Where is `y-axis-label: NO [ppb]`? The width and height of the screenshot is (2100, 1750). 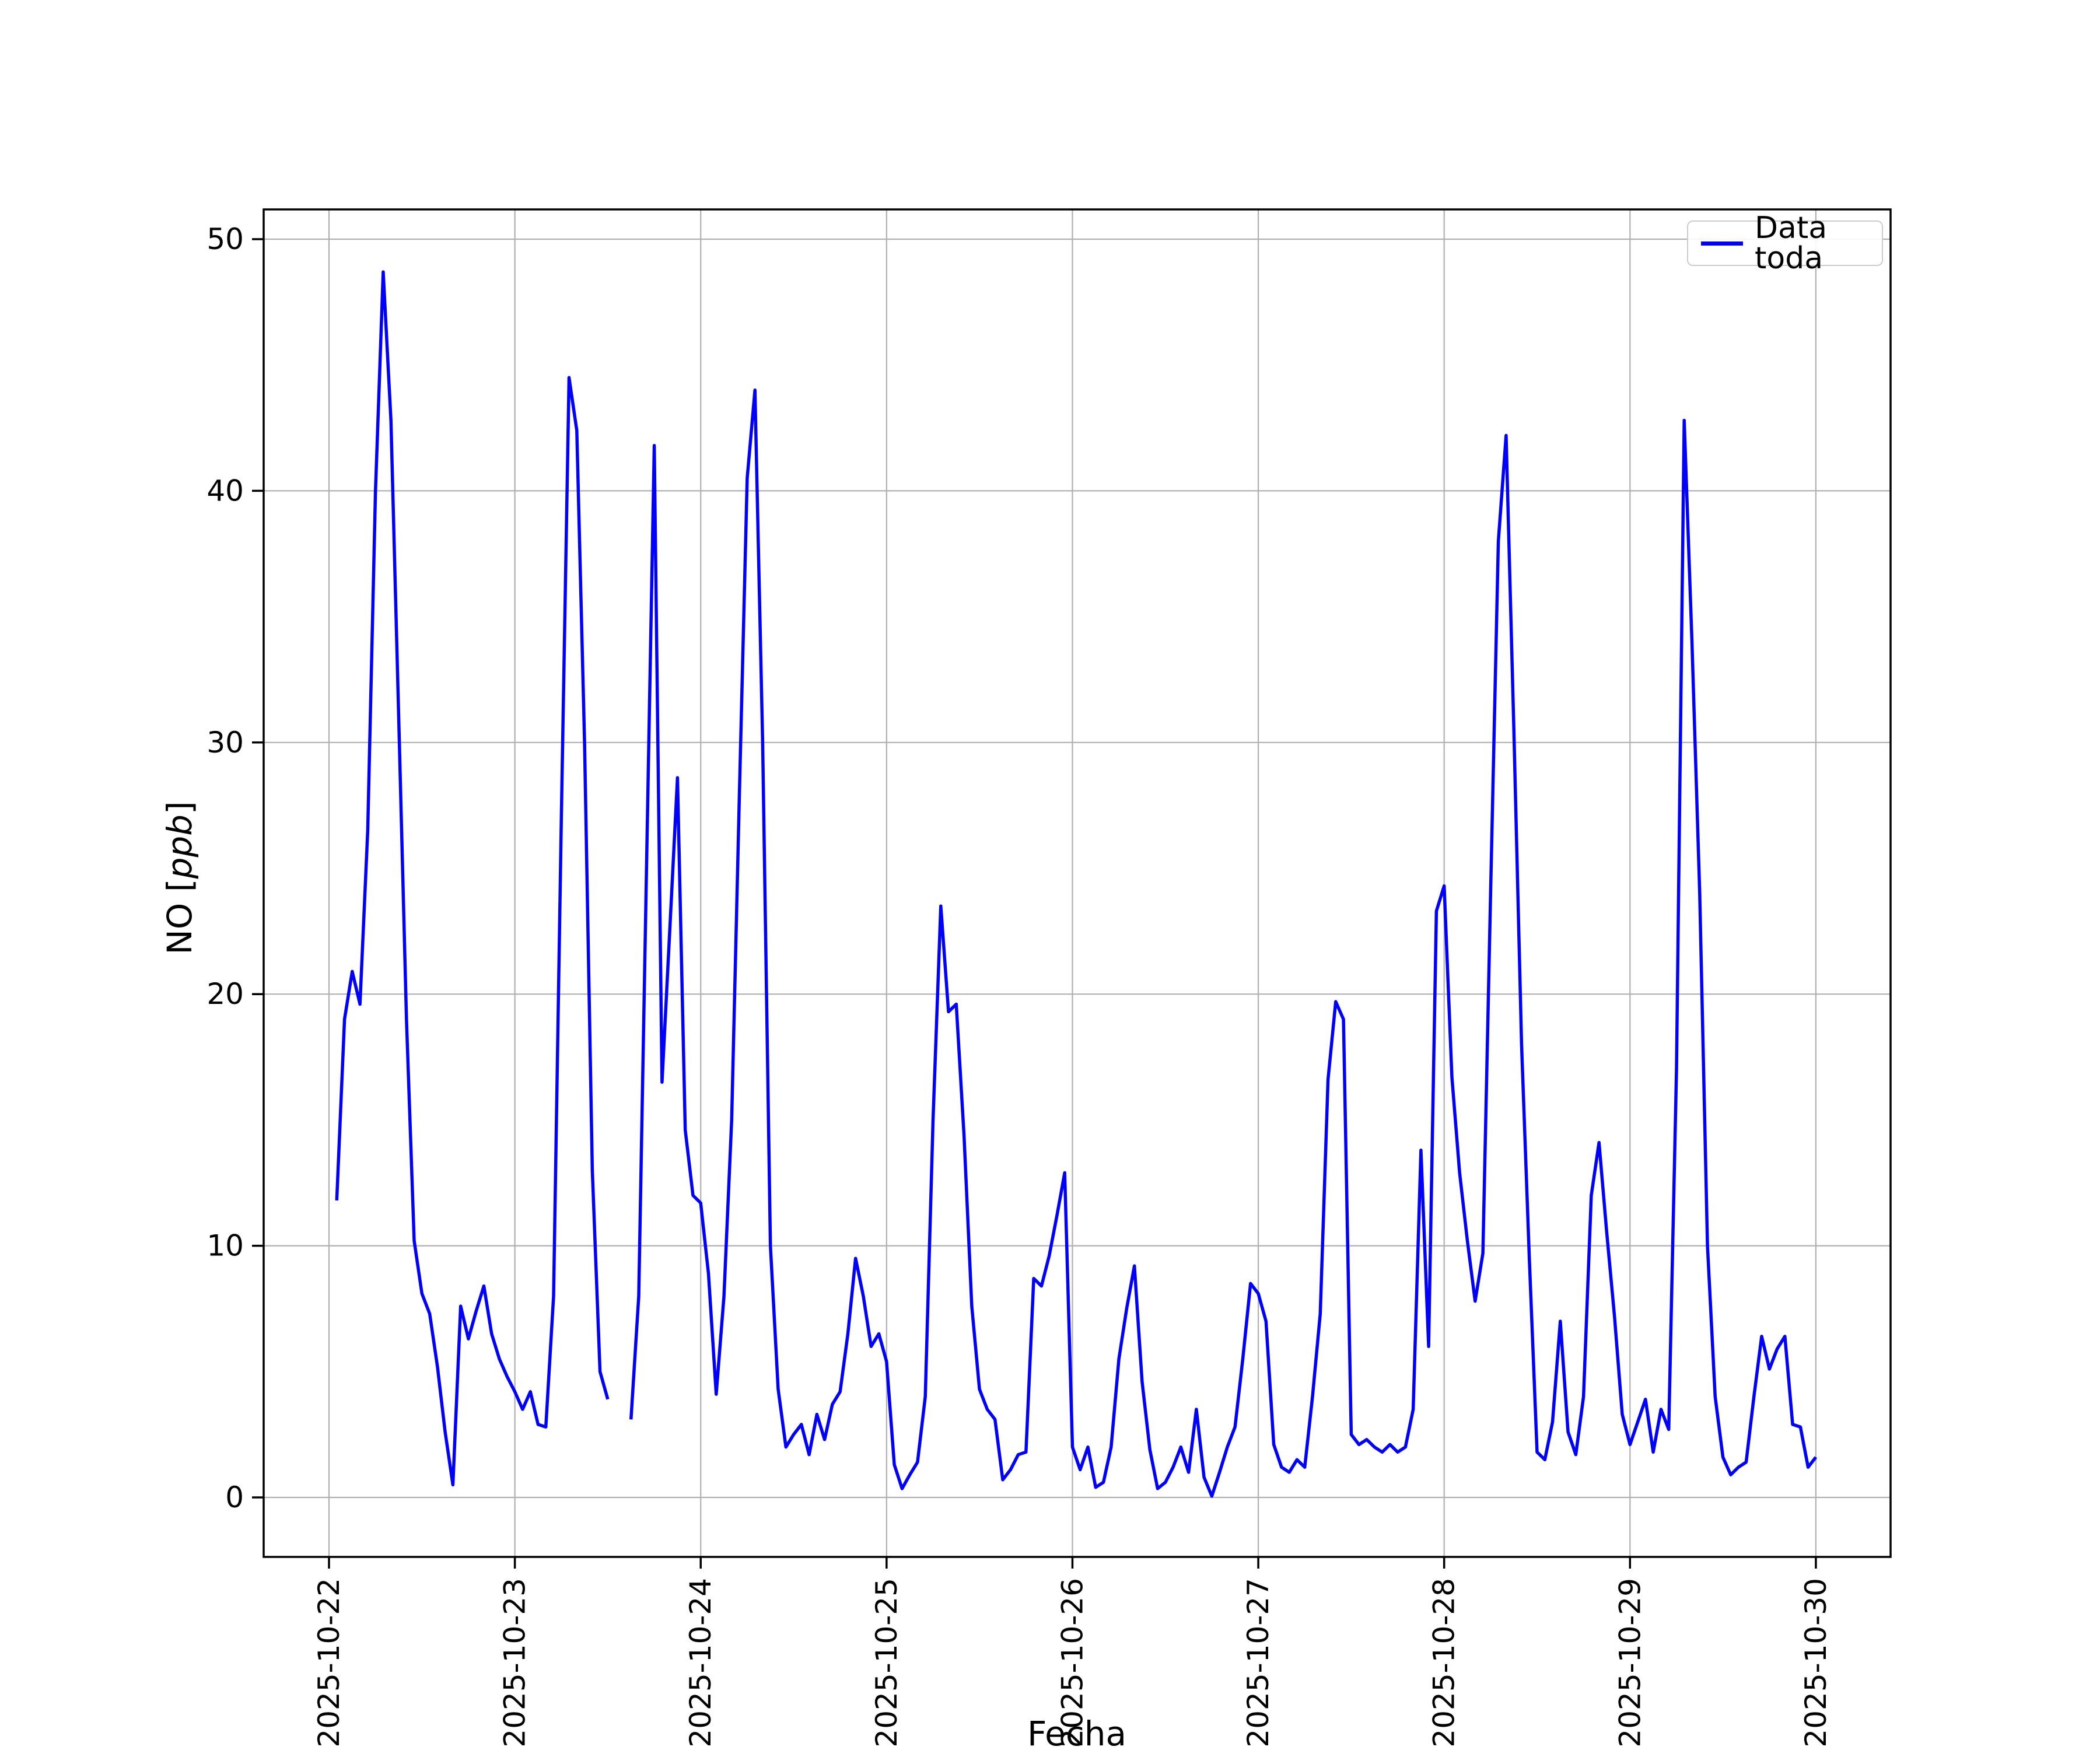 y-axis-label: NO [ppb] is located at coordinates (180, 877).